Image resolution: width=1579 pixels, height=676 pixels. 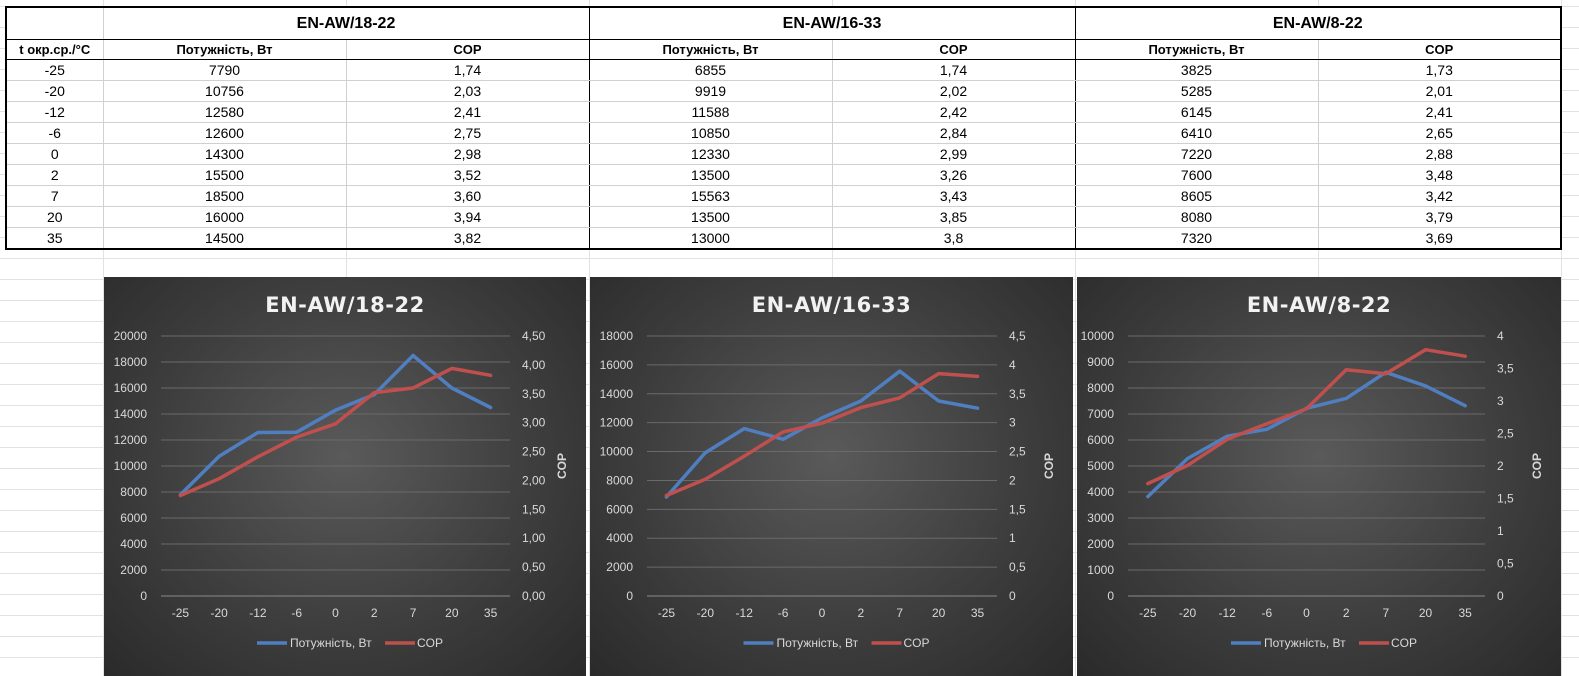 What do you see at coordinates (1196, 70) in the screenshot?
I see `power-cell: 3825` at bounding box center [1196, 70].